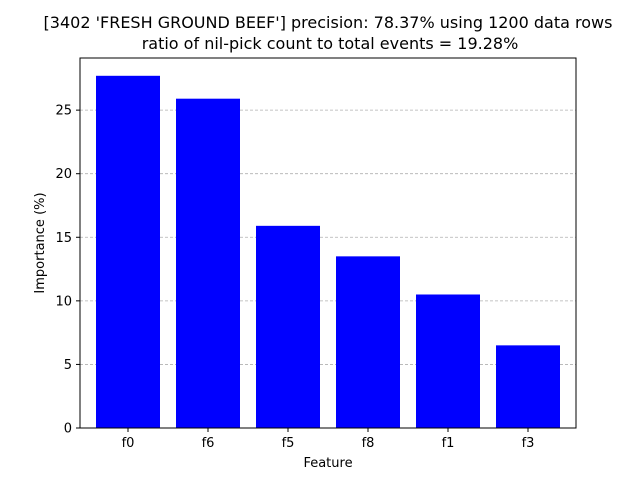  What do you see at coordinates (63, 301) in the screenshot?
I see `y-tick-label: 10` at bounding box center [63, 301].